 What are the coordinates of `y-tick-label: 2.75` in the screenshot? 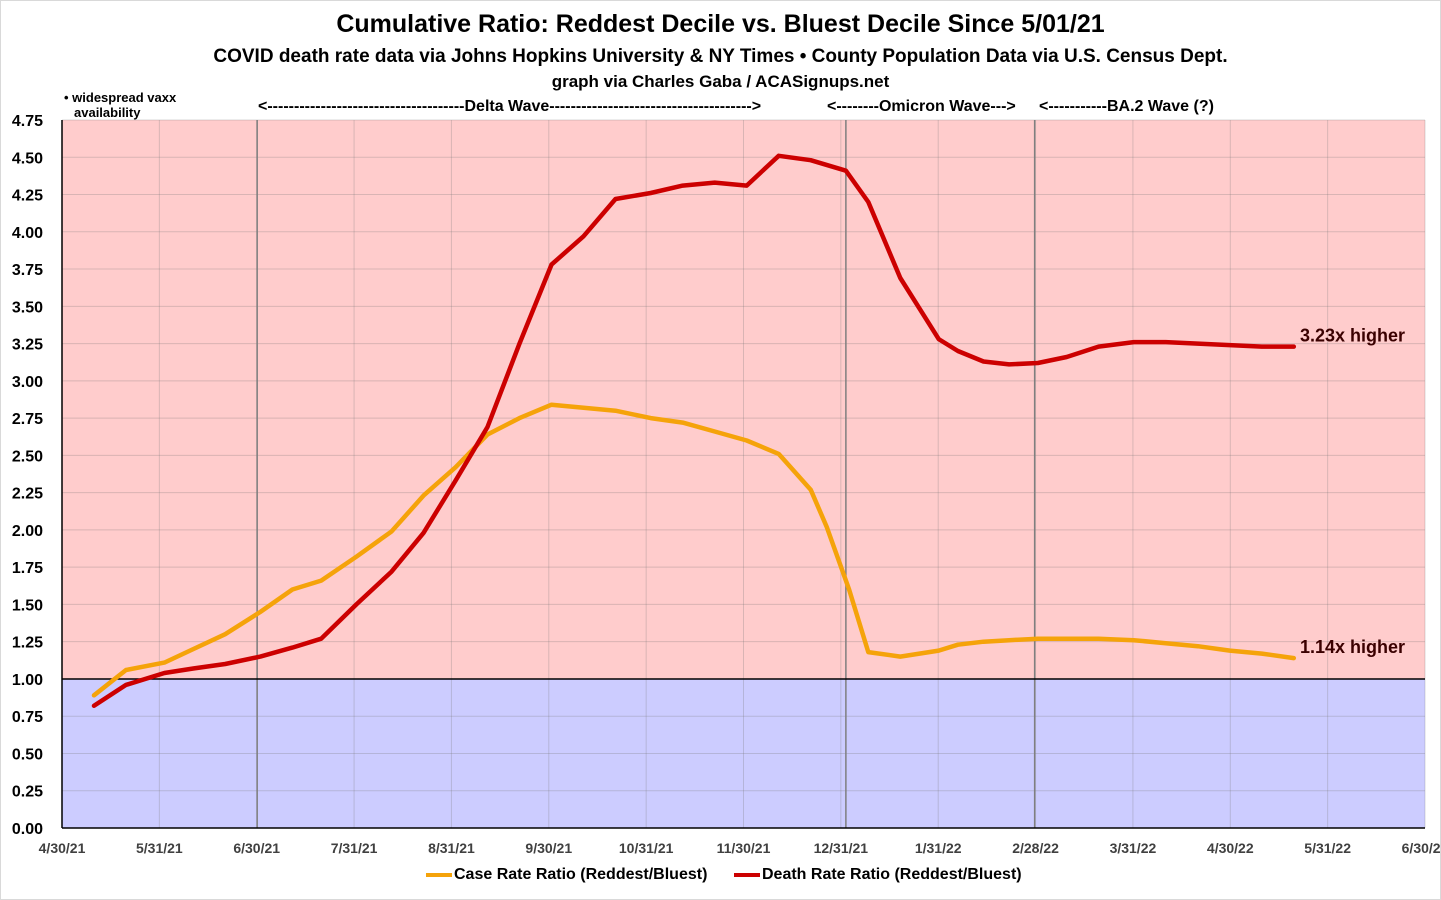 It's located at (27, 419).